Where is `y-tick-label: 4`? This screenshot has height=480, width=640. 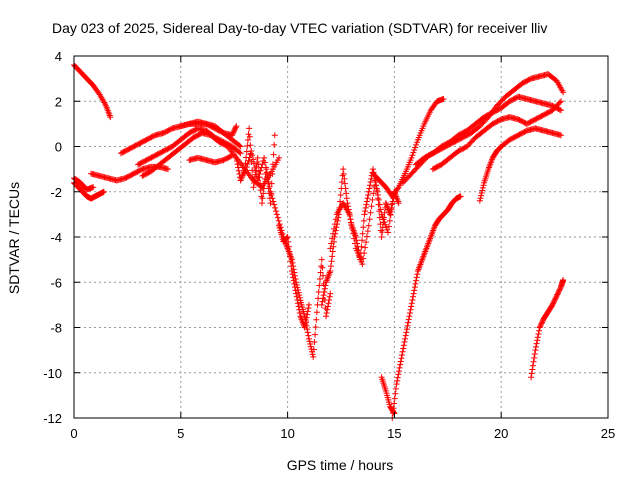
y-tick-label: 4 is located at coordinates (58, 56).